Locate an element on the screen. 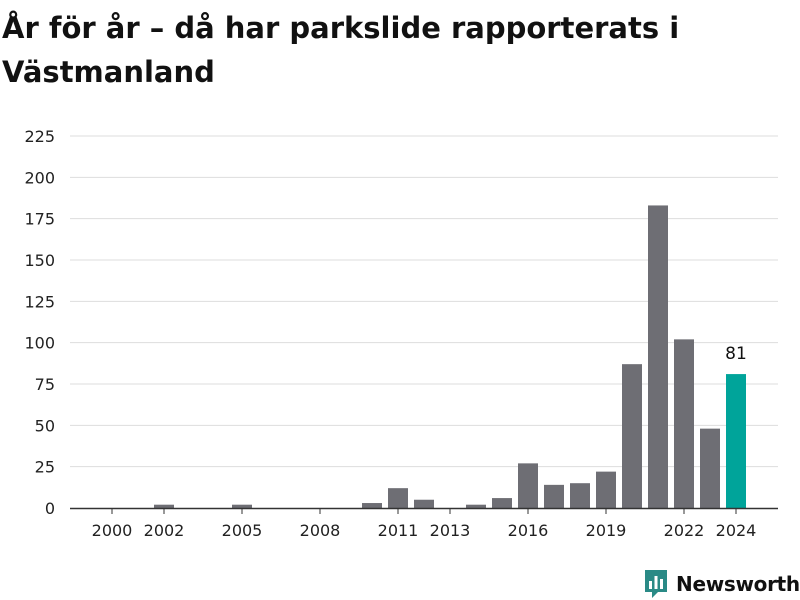 The width and height of the screenshot is (800, 600). data-labels: 81 is located at coordinates (736, 354).